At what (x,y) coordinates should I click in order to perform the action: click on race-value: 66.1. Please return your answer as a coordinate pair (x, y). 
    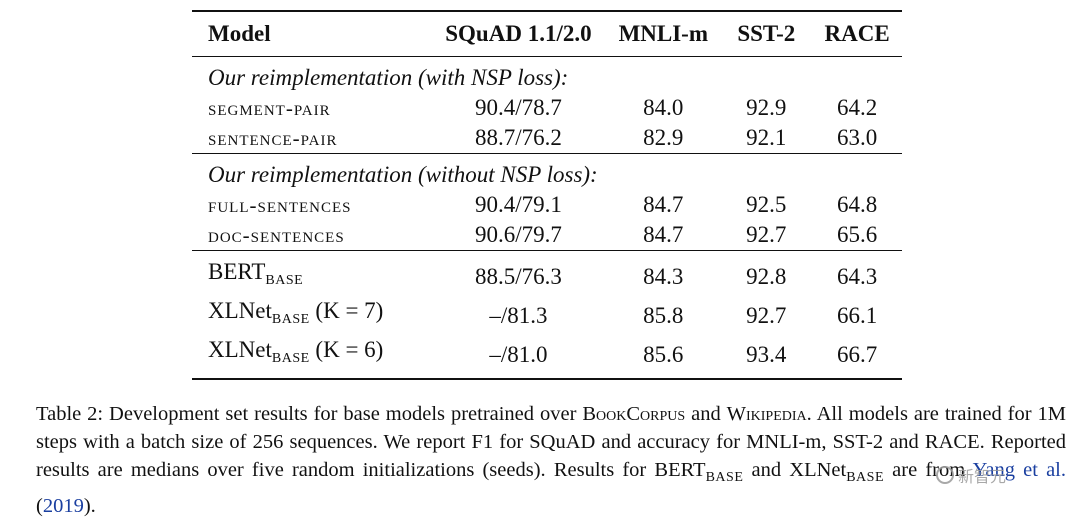
    Looking at the image, I should click on (857, 315).